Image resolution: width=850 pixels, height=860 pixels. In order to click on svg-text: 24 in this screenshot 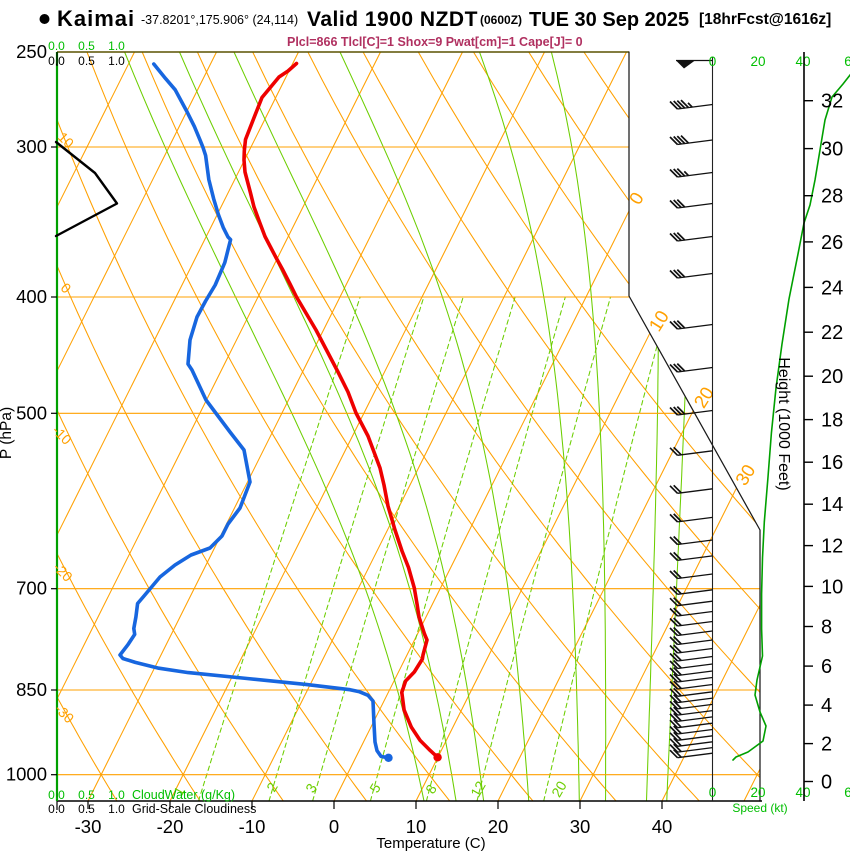, I will do `click(832, 288)`.